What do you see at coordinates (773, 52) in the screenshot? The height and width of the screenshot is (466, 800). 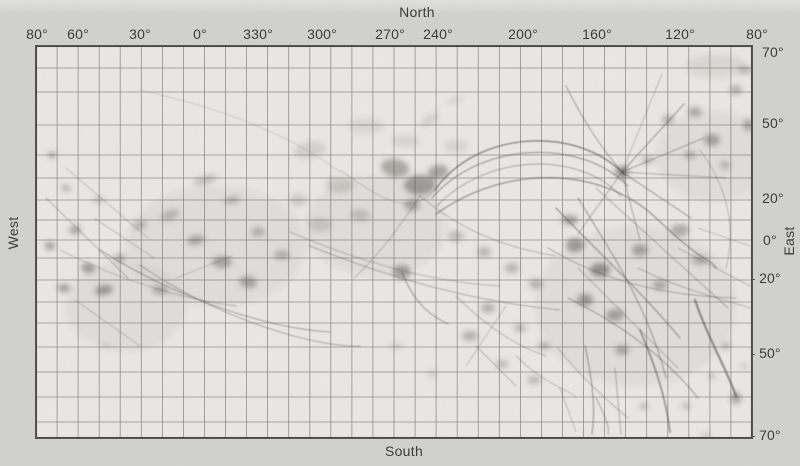 I see `latitude-label: 70°` at bounding box center [773, 52].